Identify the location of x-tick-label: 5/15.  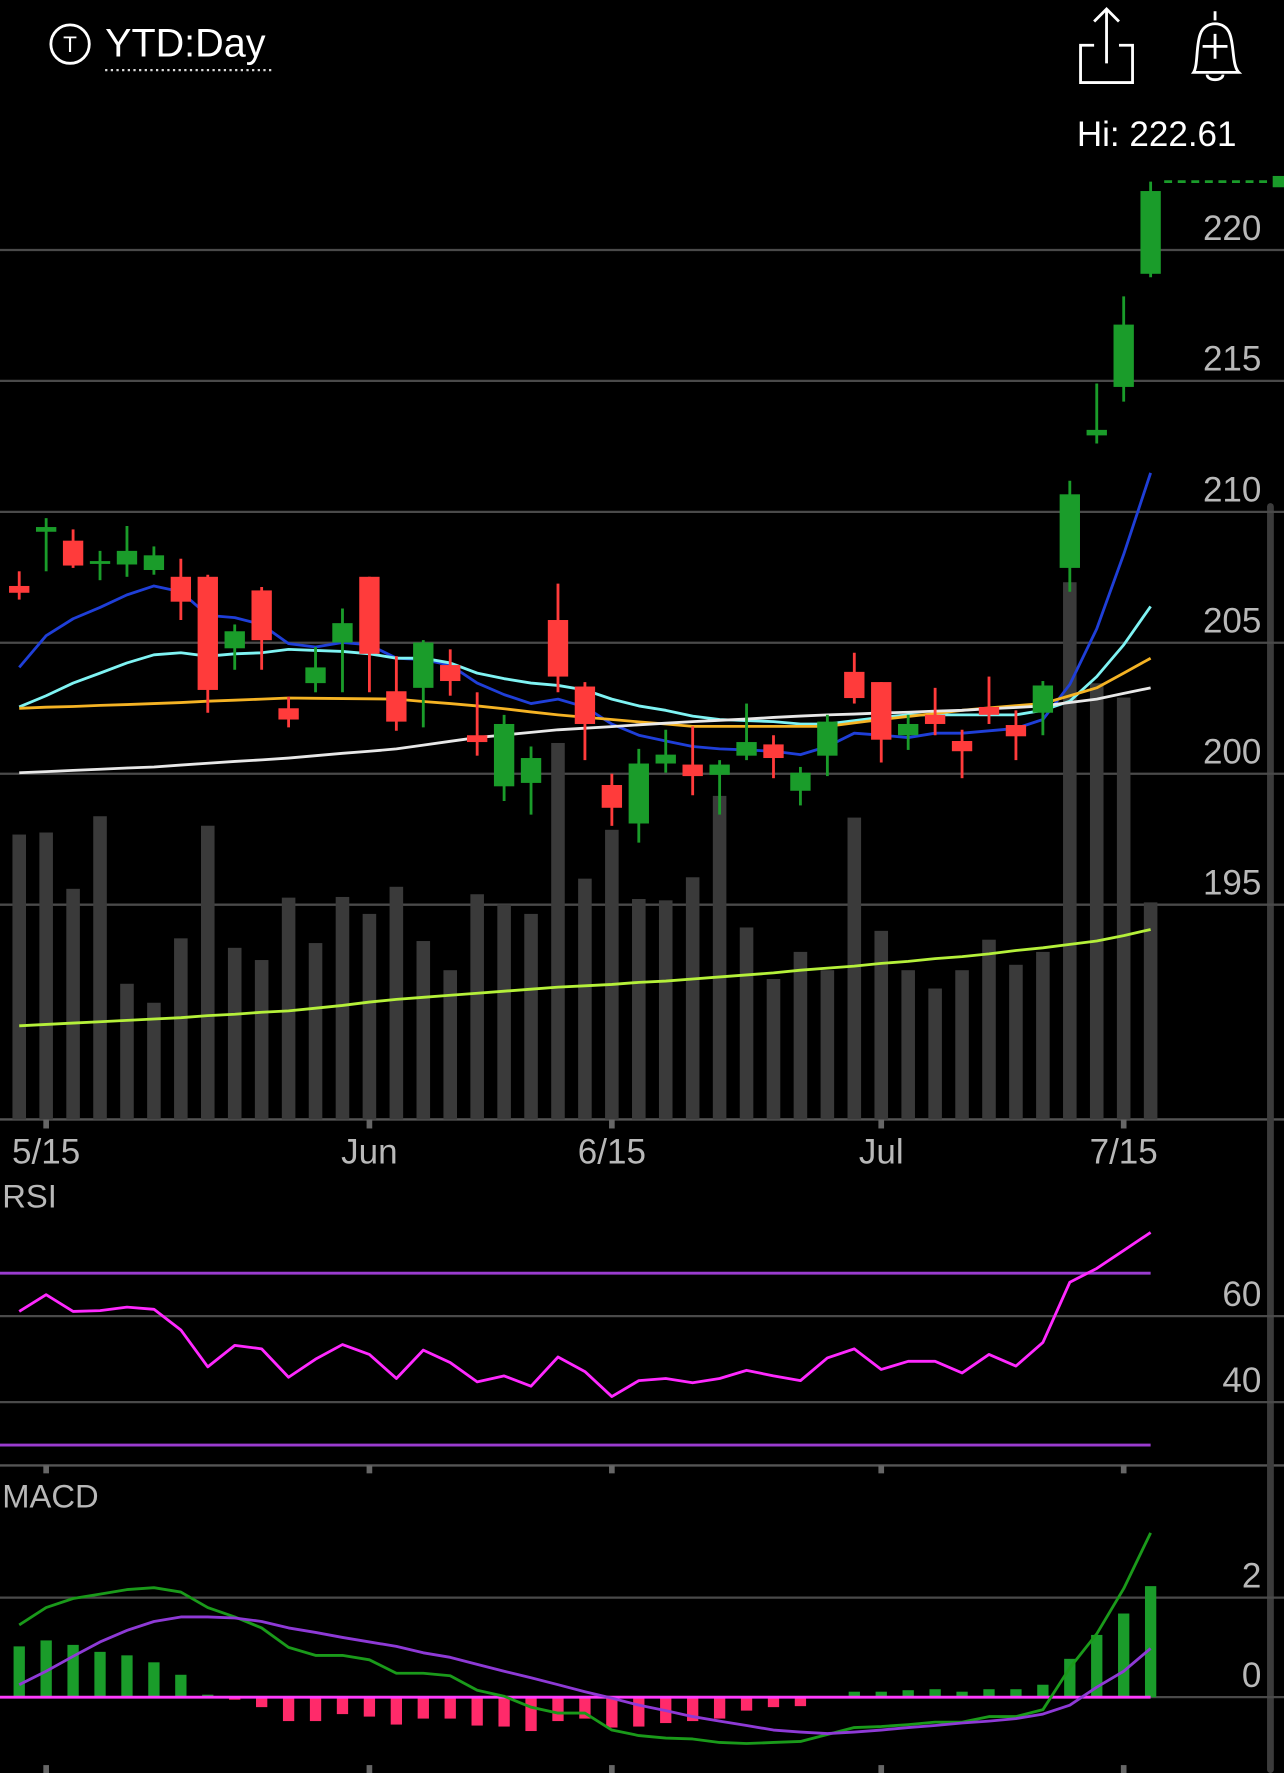
(46, 1152).